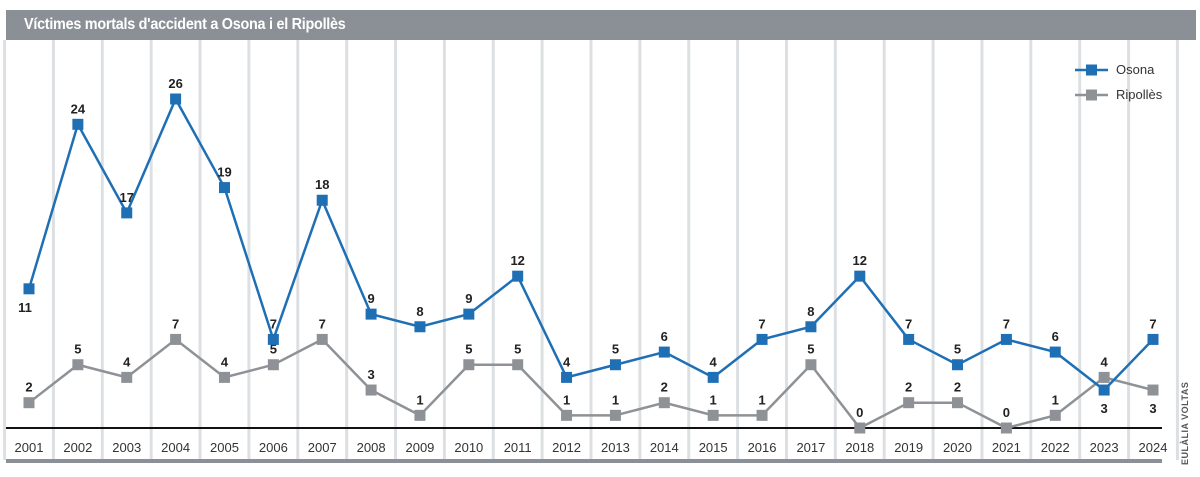 Image resolution: width=1200 pixels, height=477 pixels. I want to click on x-tick-label: 2022, so click(1055, 447).